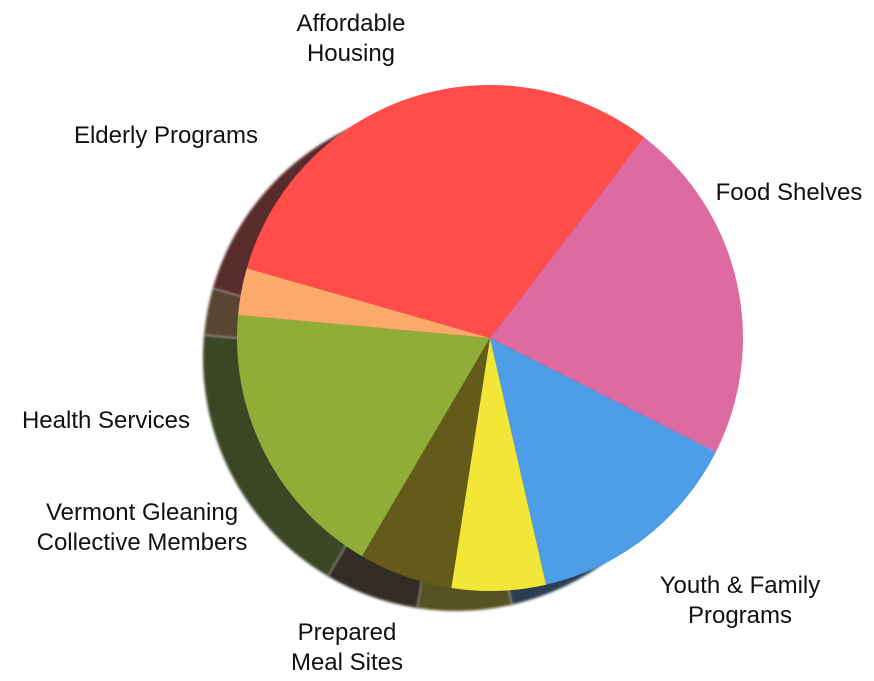  Describe the element at coordinates (351, 38) in the screenshot. I see `slice-label-housing: Affordable Housing` at that location.